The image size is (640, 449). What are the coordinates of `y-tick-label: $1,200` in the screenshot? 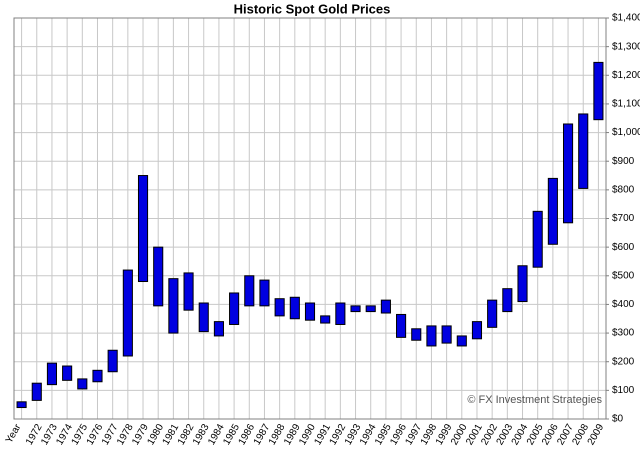 It's located at (626, 75).